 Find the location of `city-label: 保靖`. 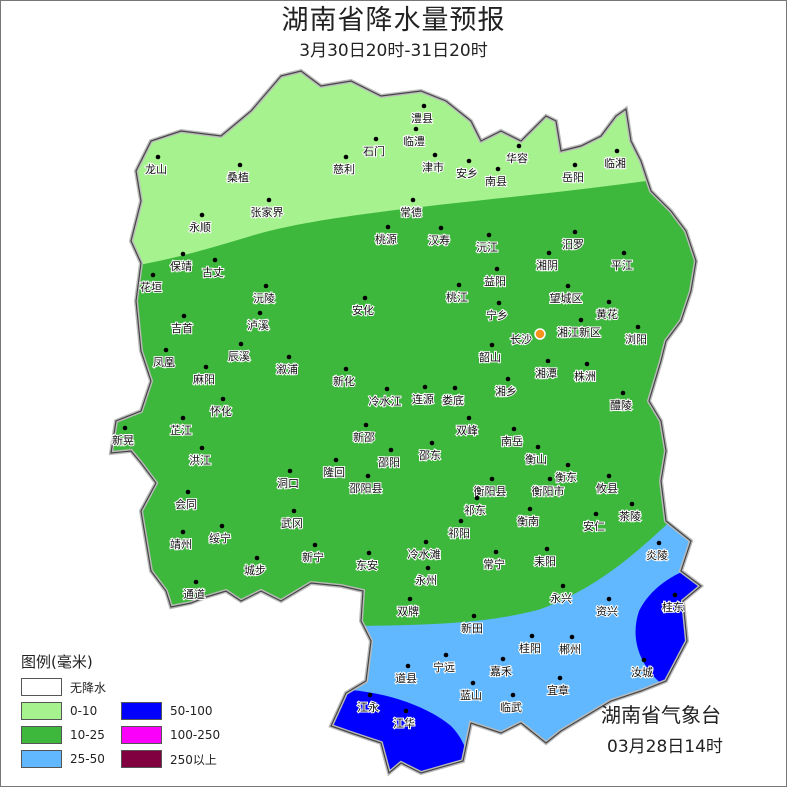

city-label: 保靖 is located at coordinates (181, 266).